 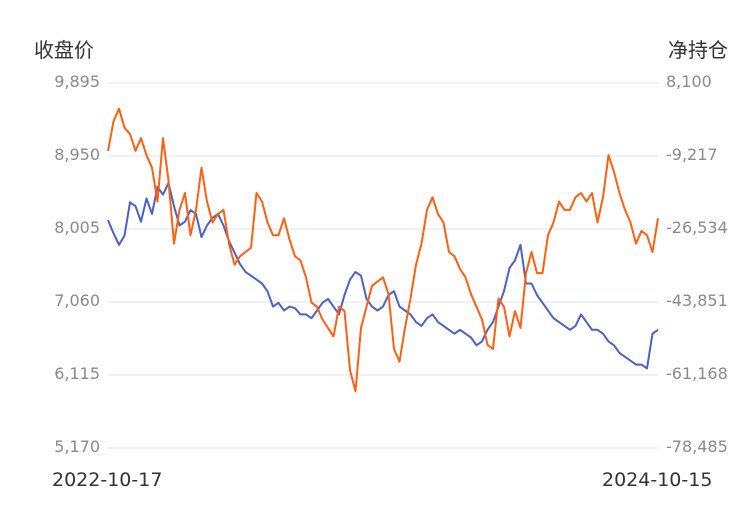 I want to click on right-axis-tick: -78,485, so click(x=697, y=446).